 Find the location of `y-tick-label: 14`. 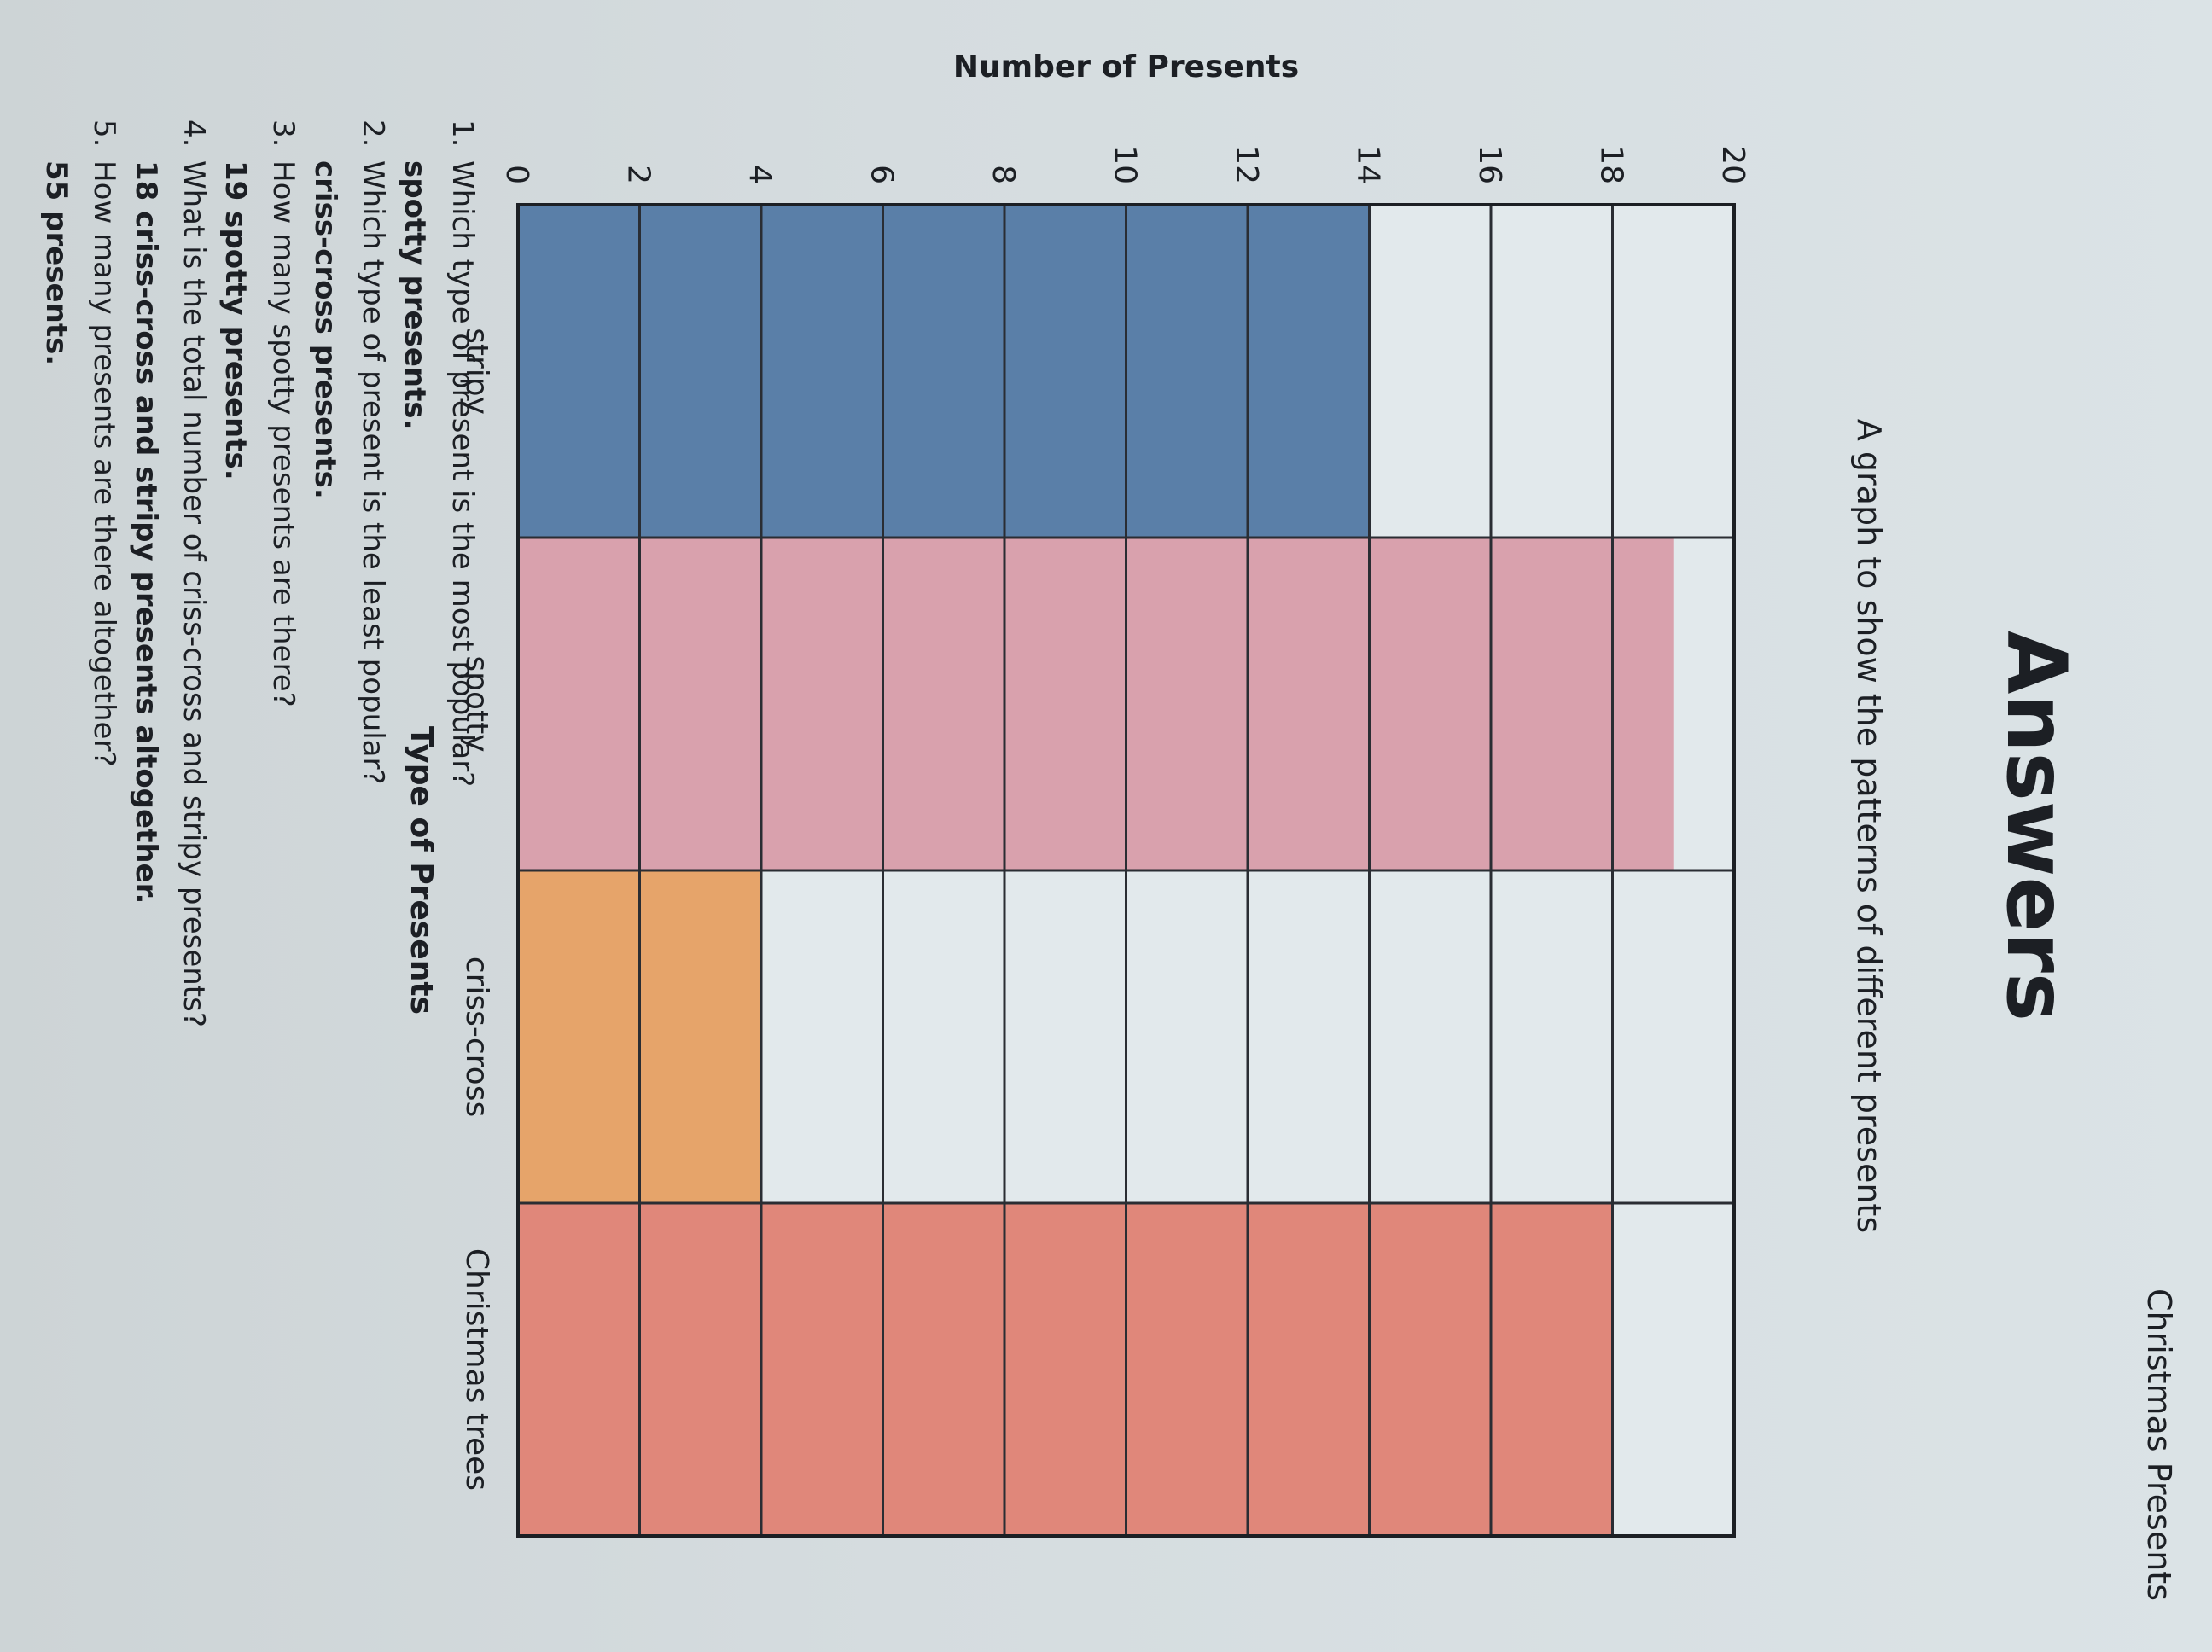

y-tick-label: 14 is located at coordinates (1368, 164).